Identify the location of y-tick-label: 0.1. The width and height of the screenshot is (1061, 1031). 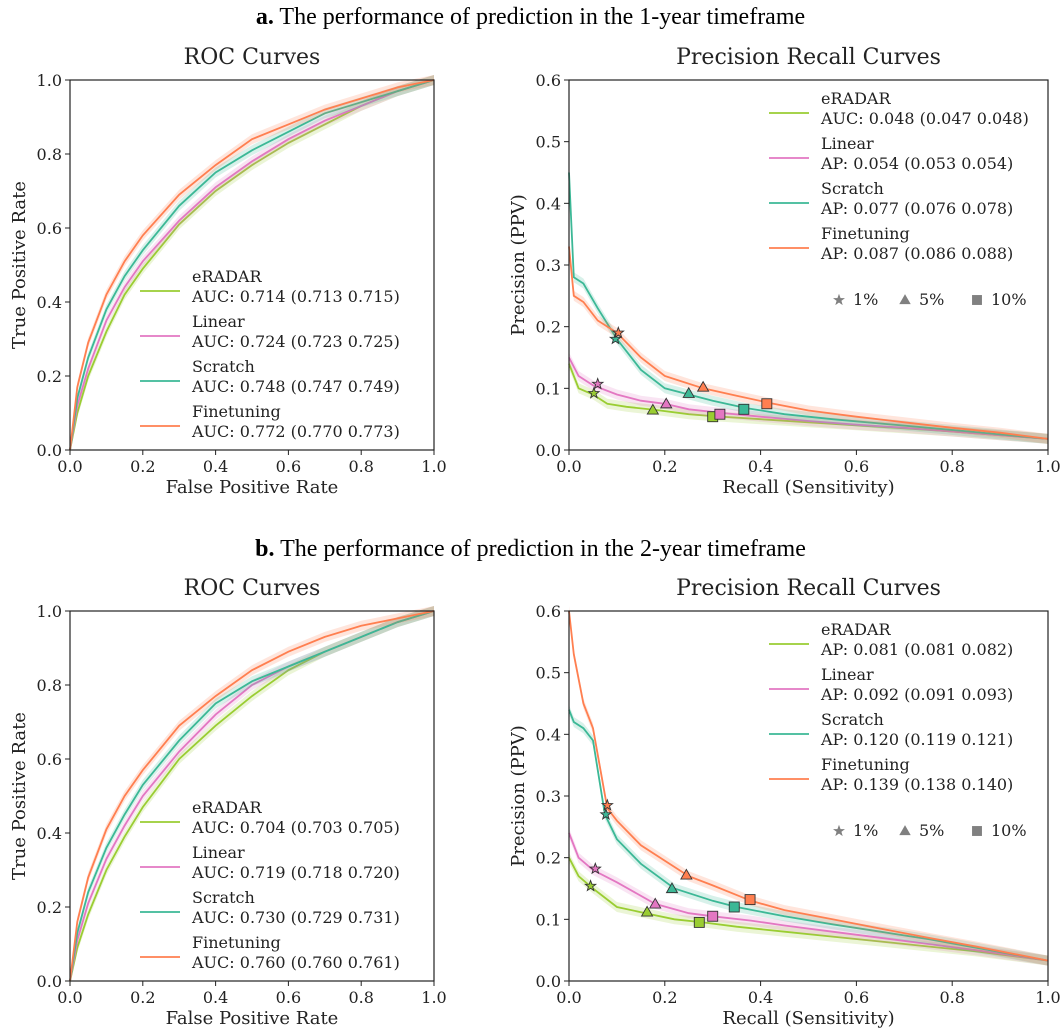
(548, 919).